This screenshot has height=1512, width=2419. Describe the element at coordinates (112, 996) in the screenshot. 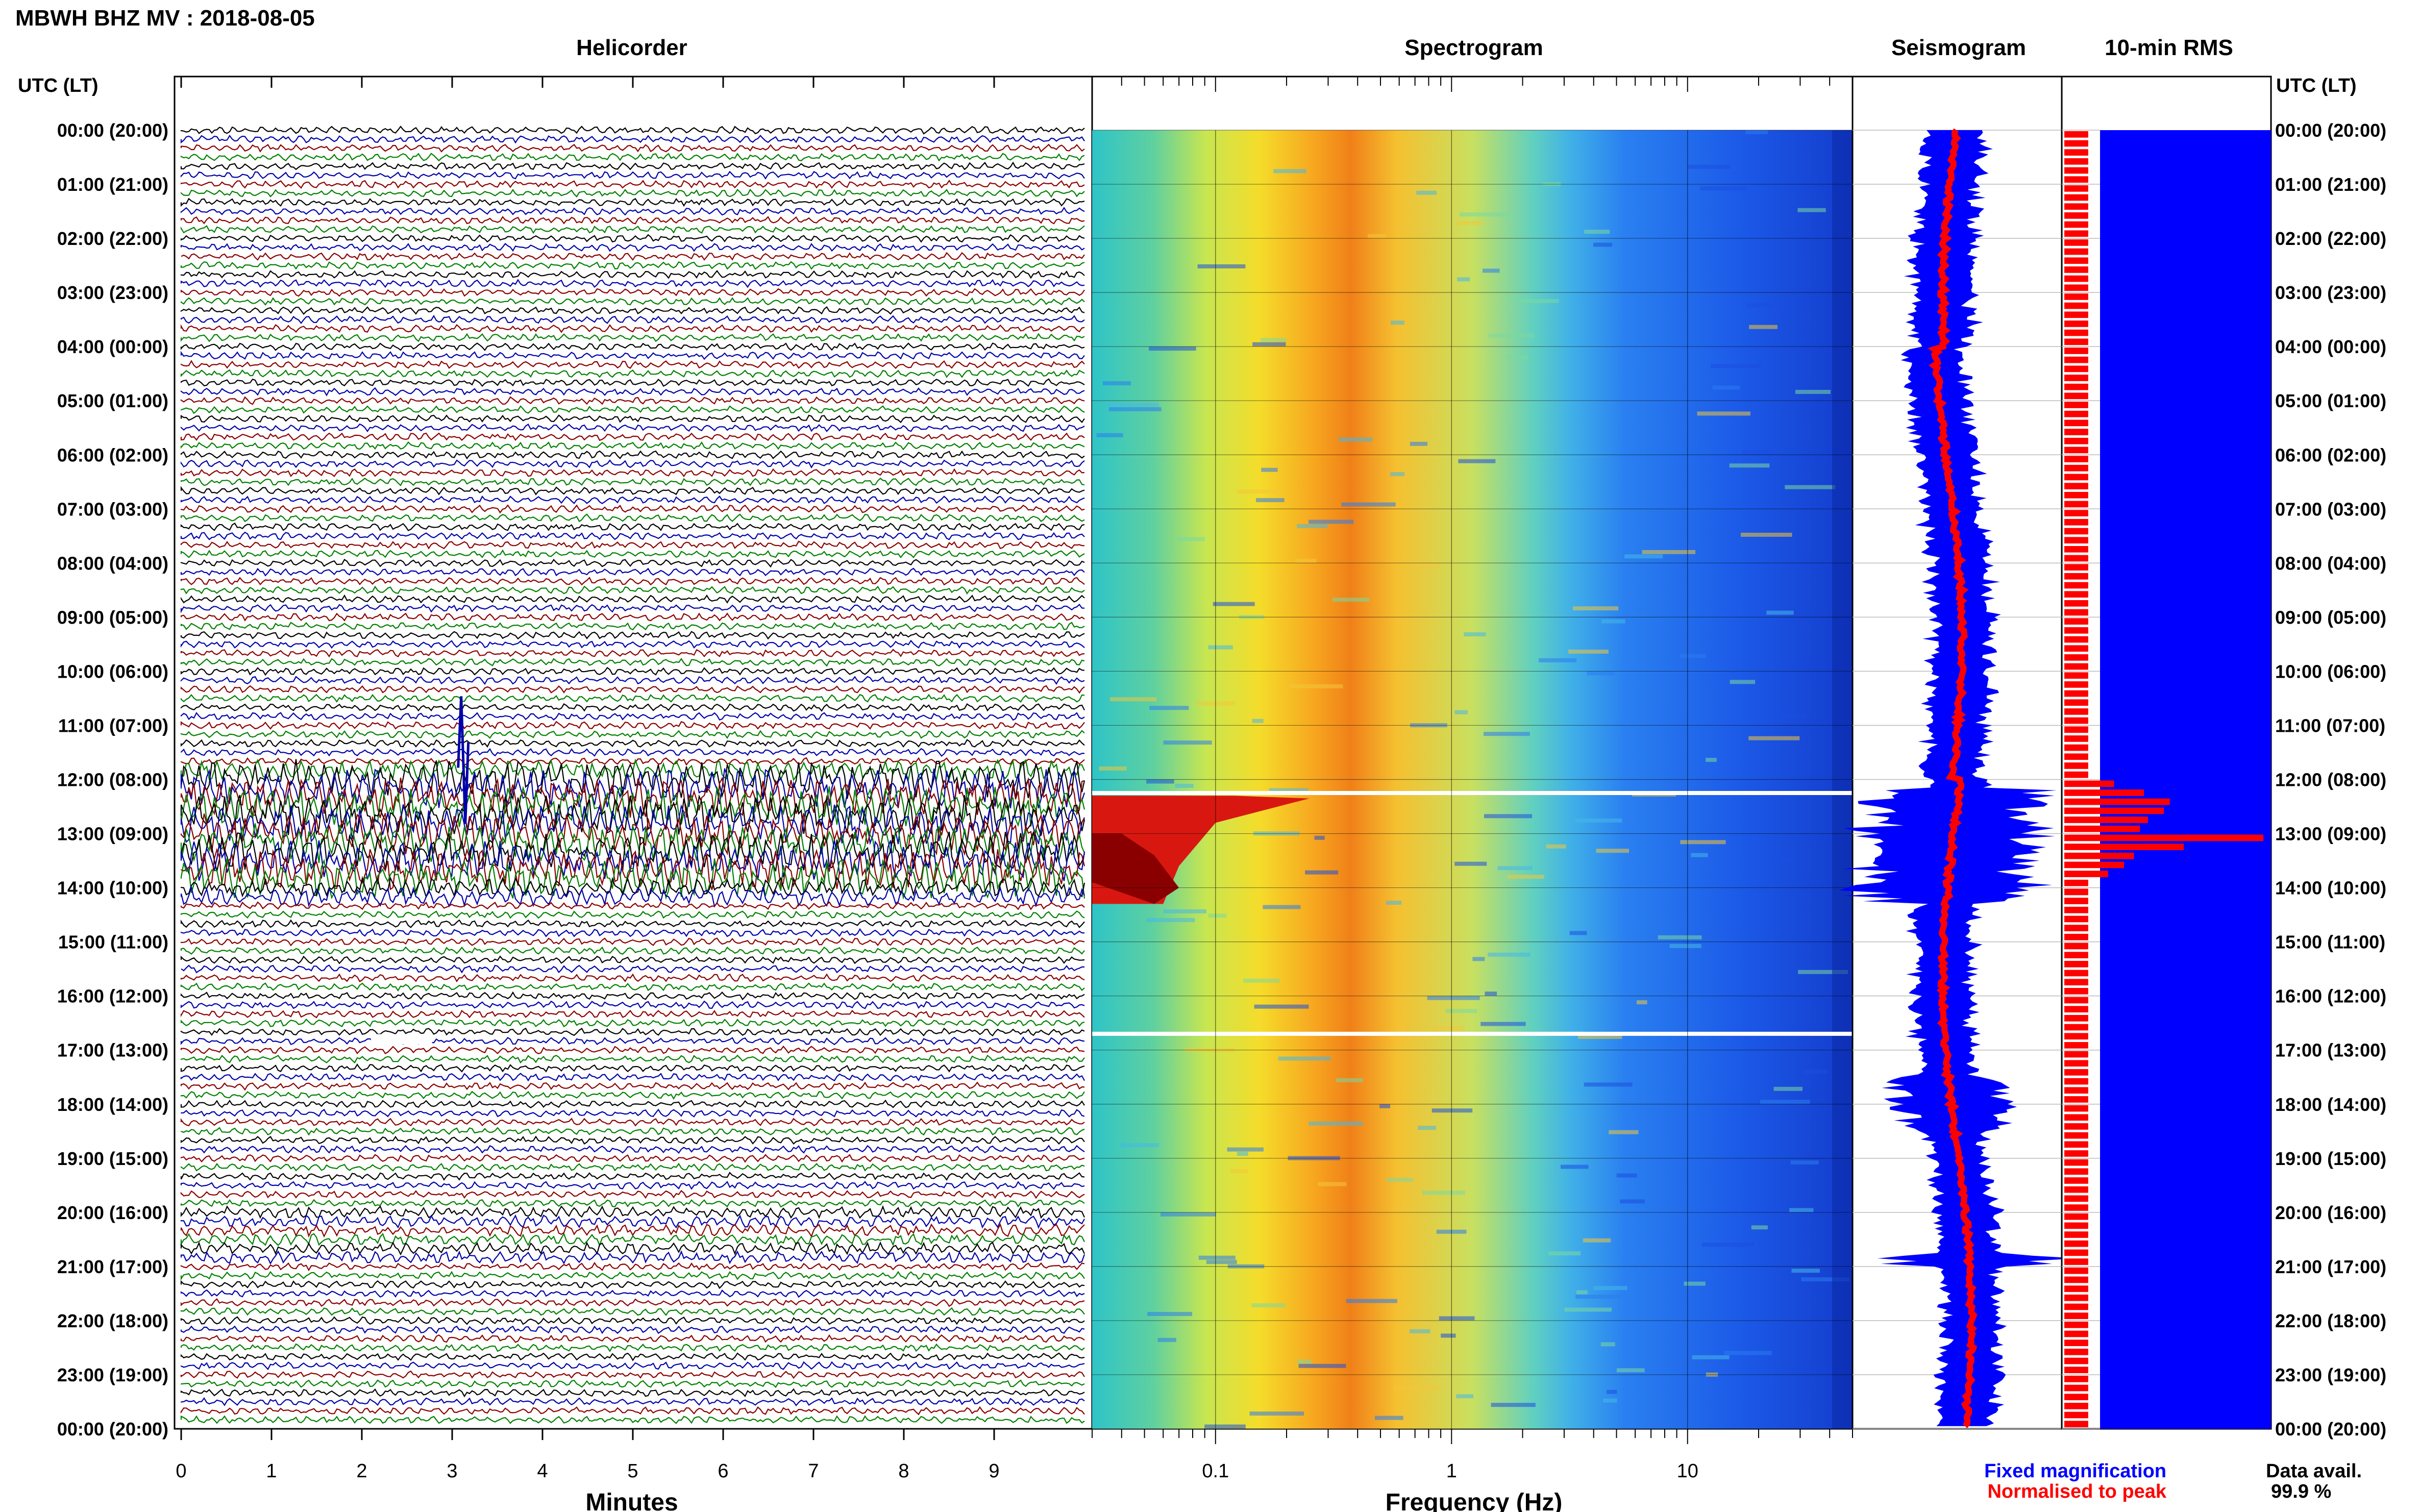

I see `time-tick-left: 16:00 (12:00)` at that location.